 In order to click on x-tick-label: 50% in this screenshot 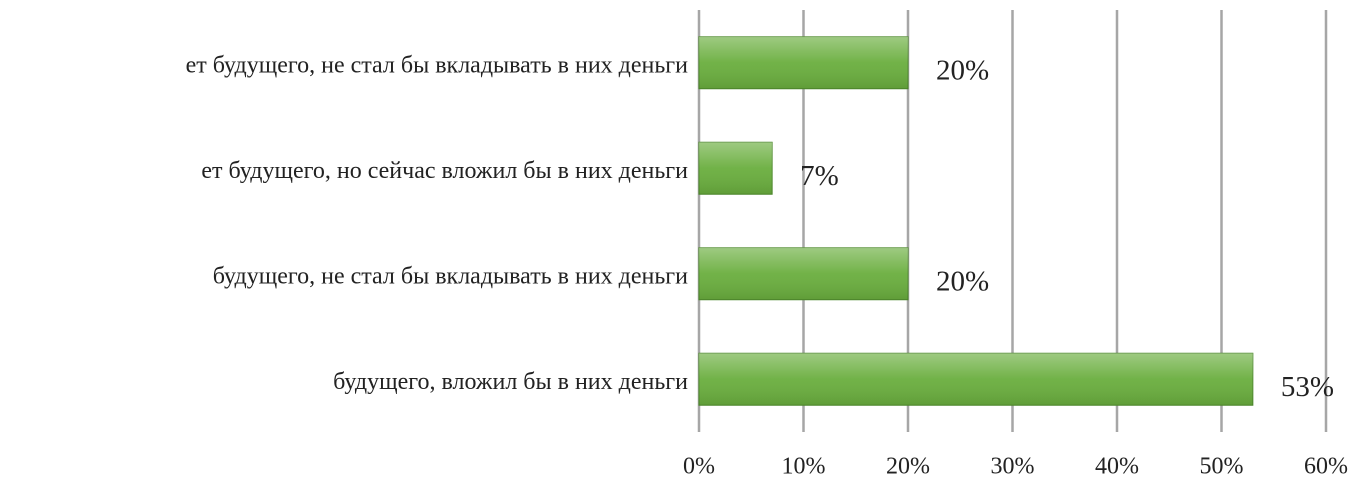, I will do `click(1222, 467)`.